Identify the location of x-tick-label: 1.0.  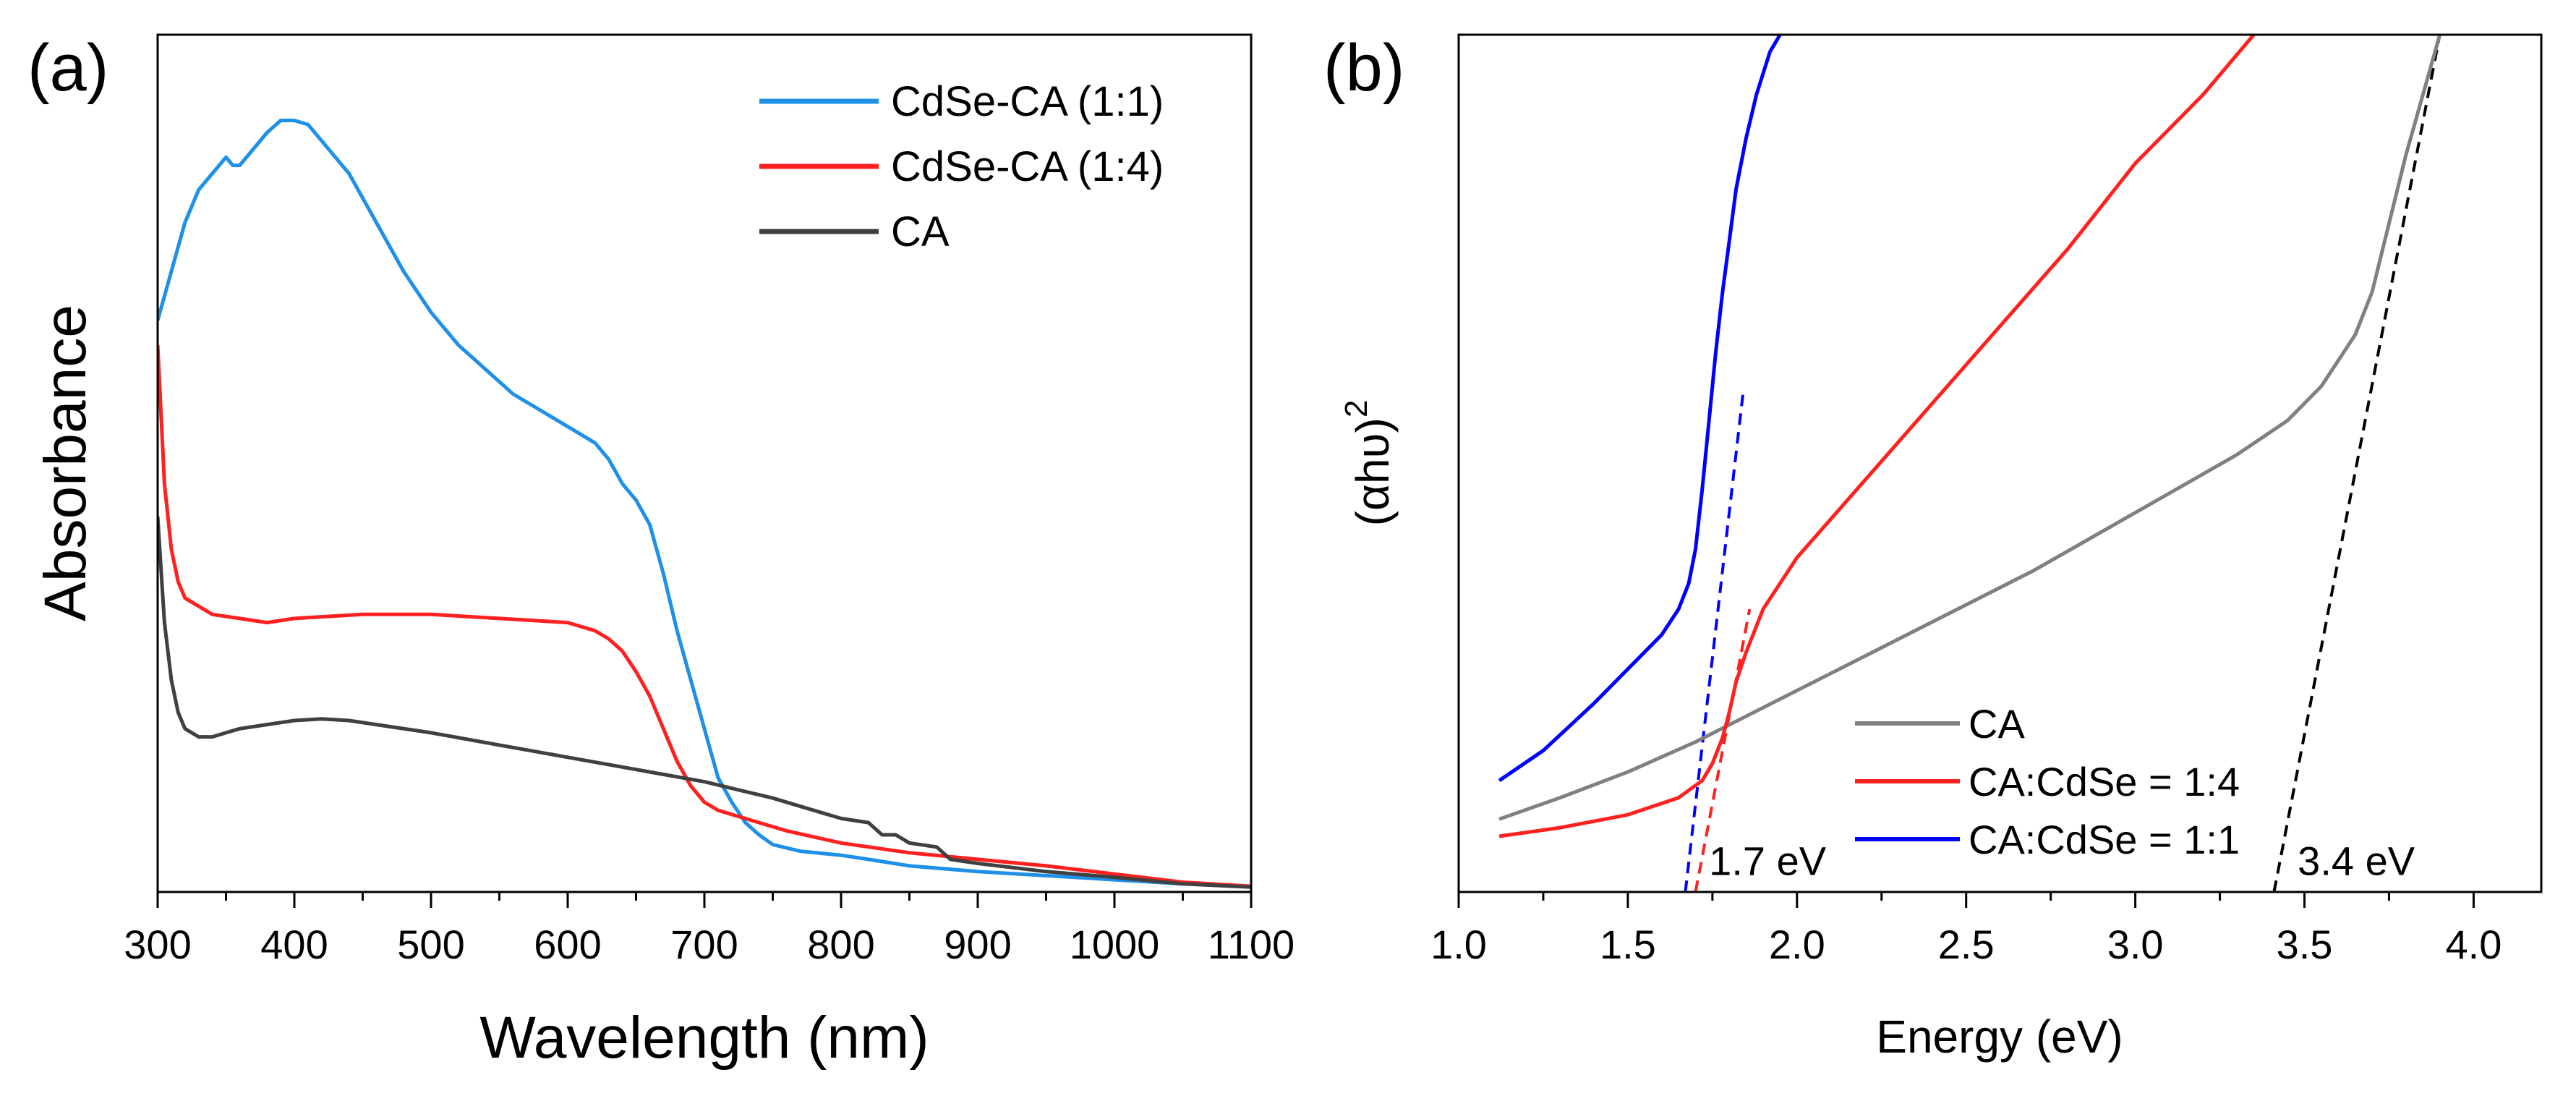
(1458, 944).